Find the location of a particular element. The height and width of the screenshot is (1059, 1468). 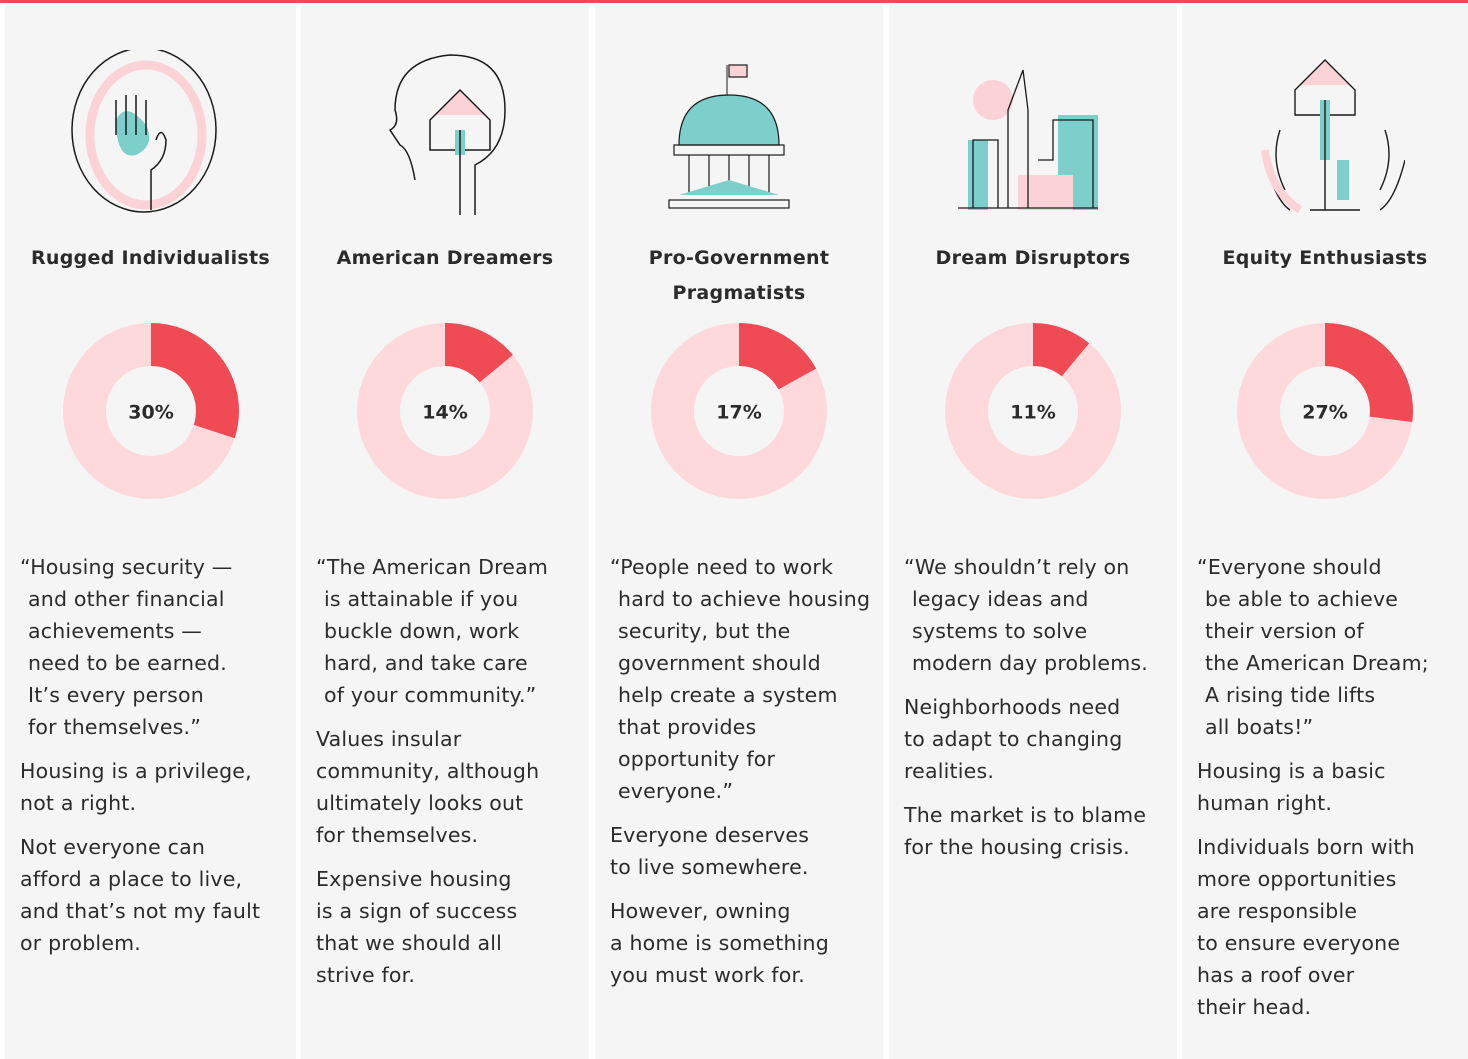

text-line: “Everyone should is located at coordinates (1289, 567).